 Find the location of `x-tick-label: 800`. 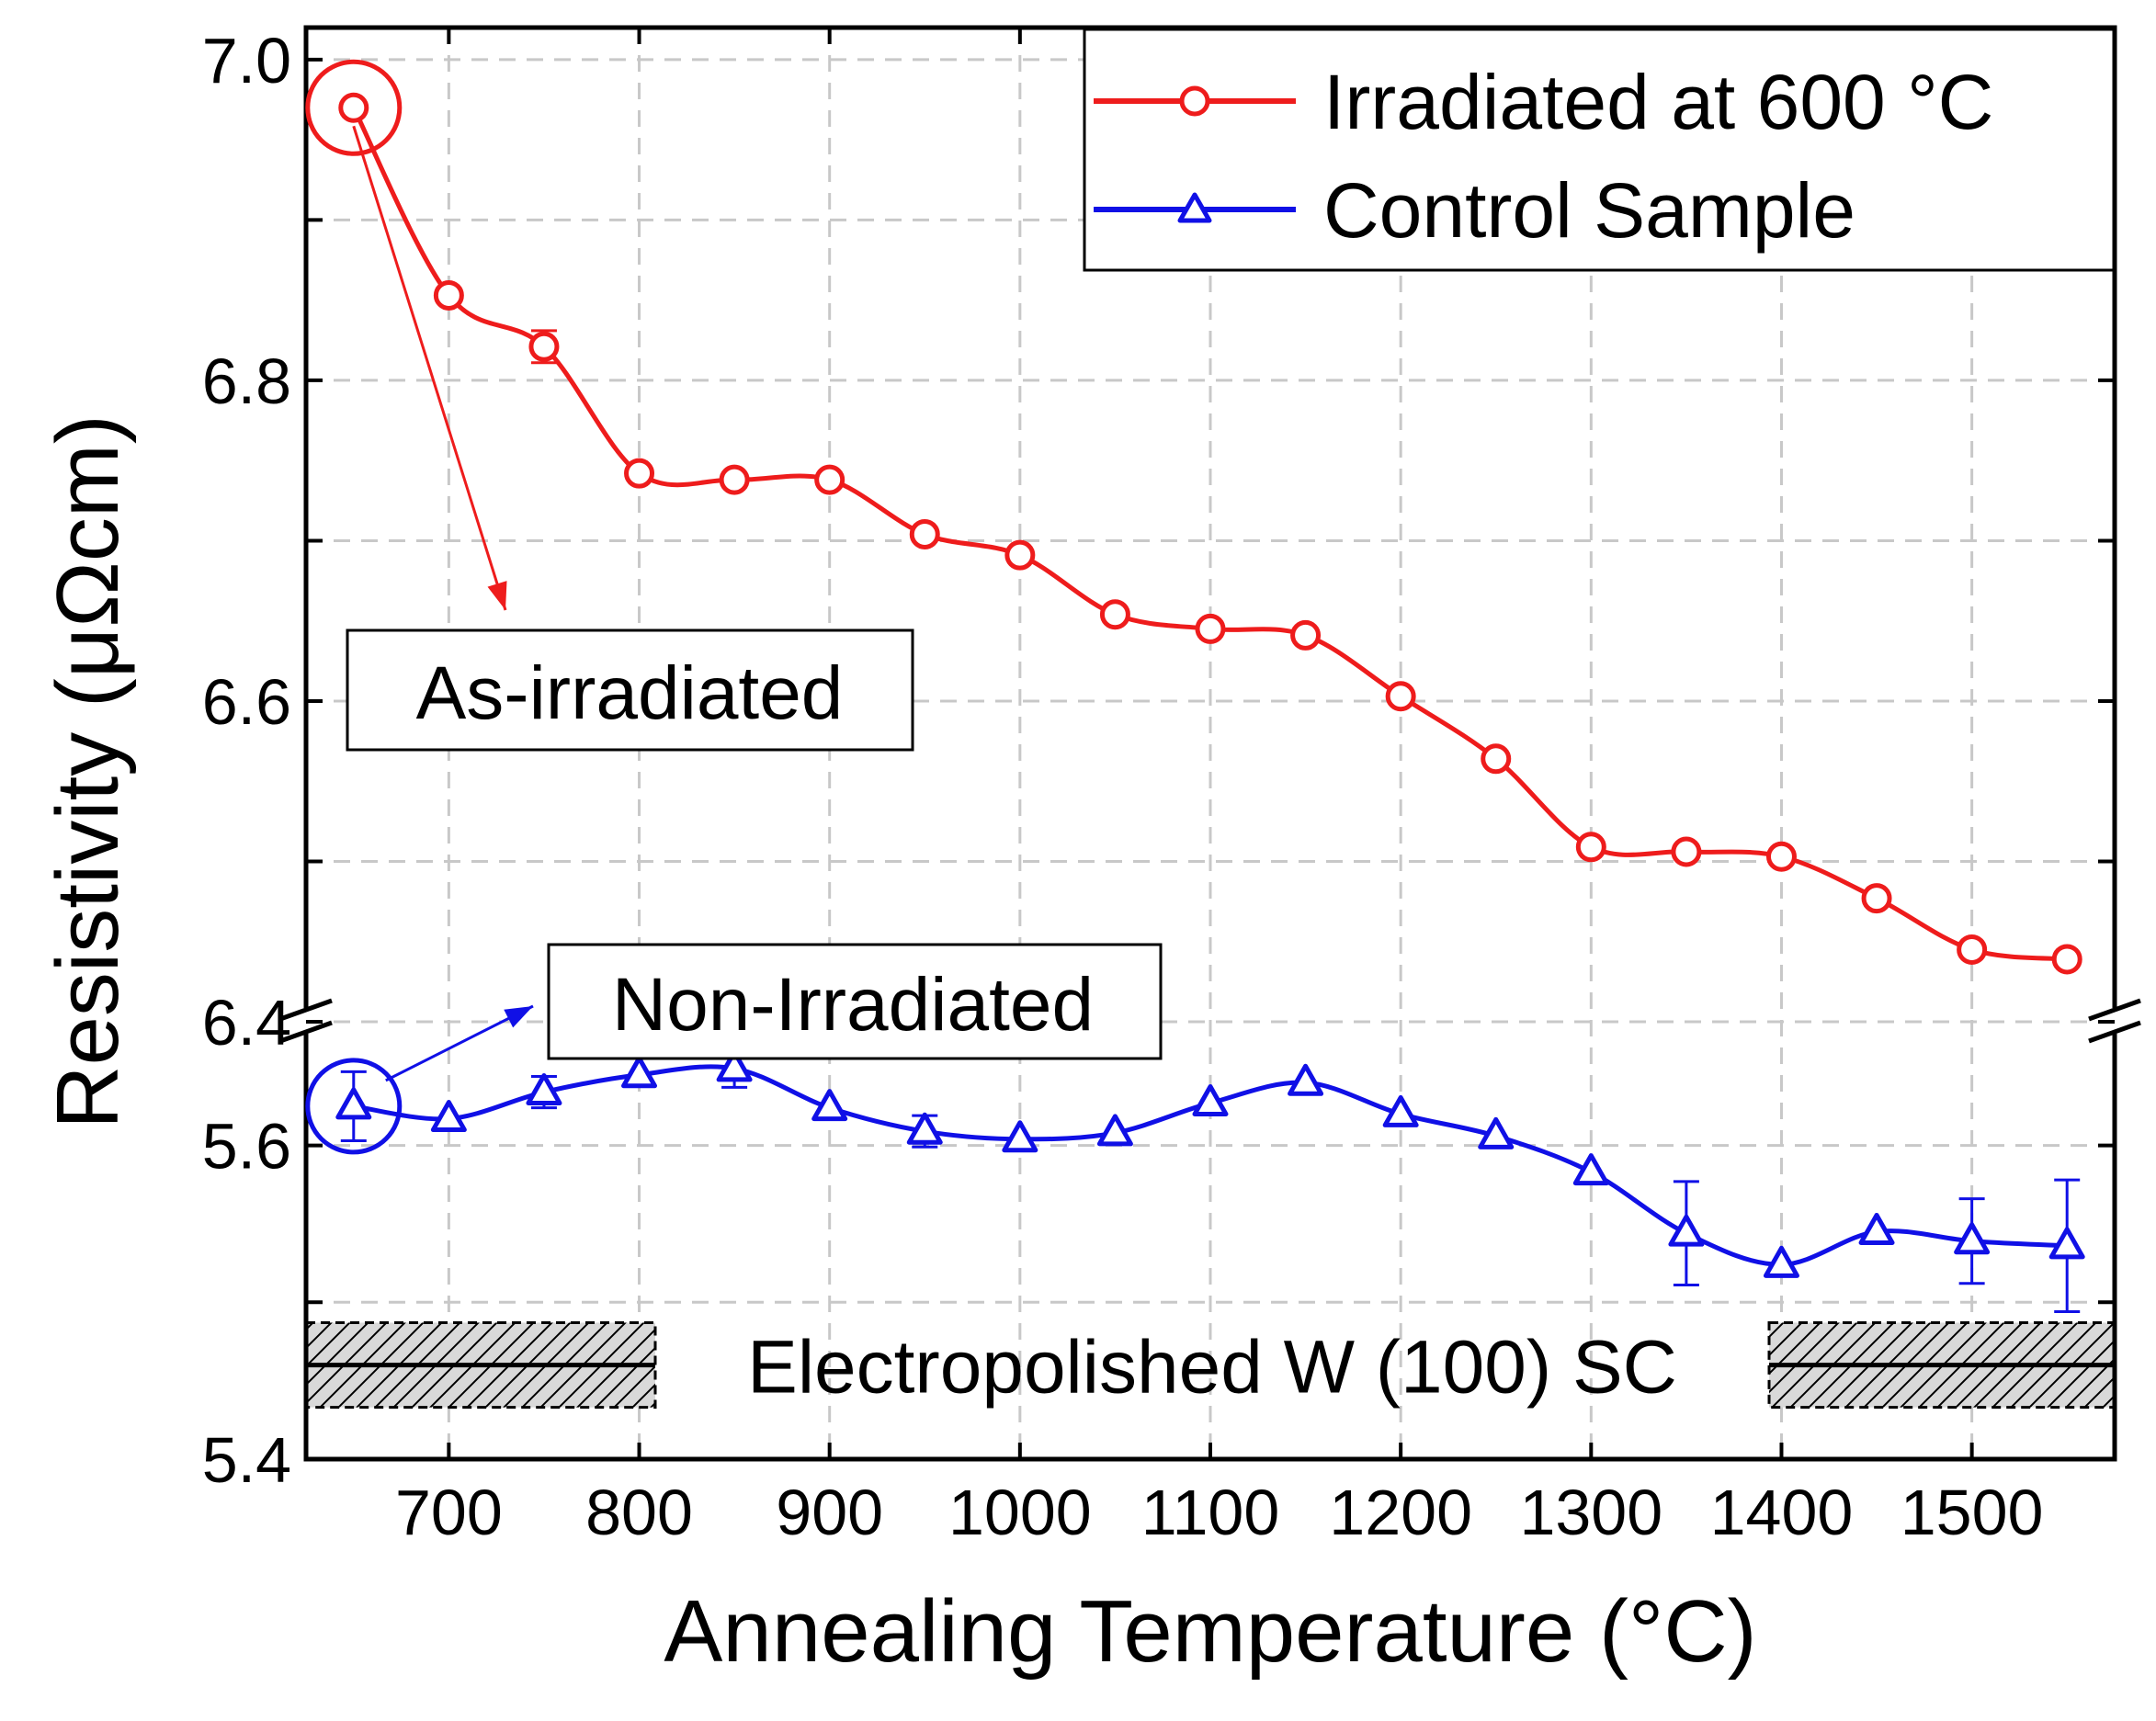

x-tick-label: 800 is located at coordinates (639, 1512).